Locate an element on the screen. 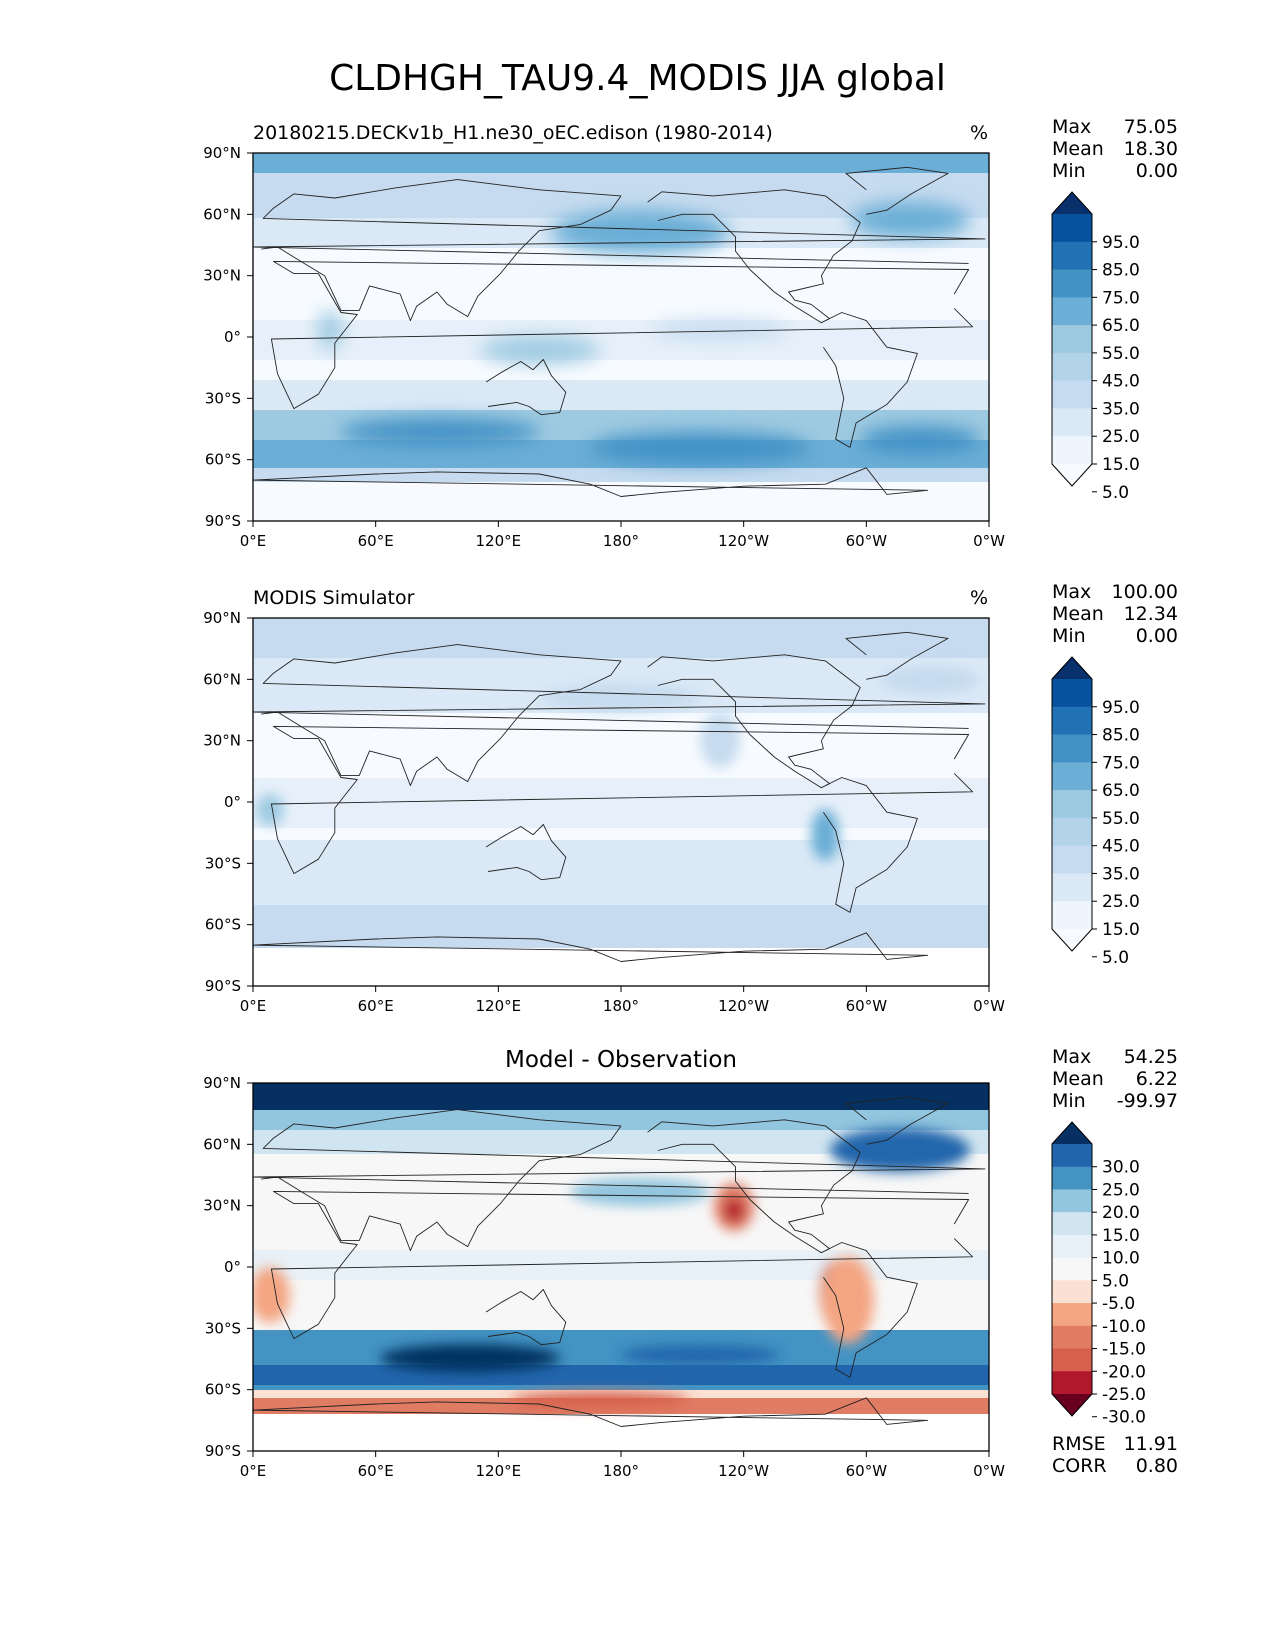 The height and width of the screenshot is (1650, 1275). panel-title-difference: Model - Observation is located at coordinates (621, 1060).